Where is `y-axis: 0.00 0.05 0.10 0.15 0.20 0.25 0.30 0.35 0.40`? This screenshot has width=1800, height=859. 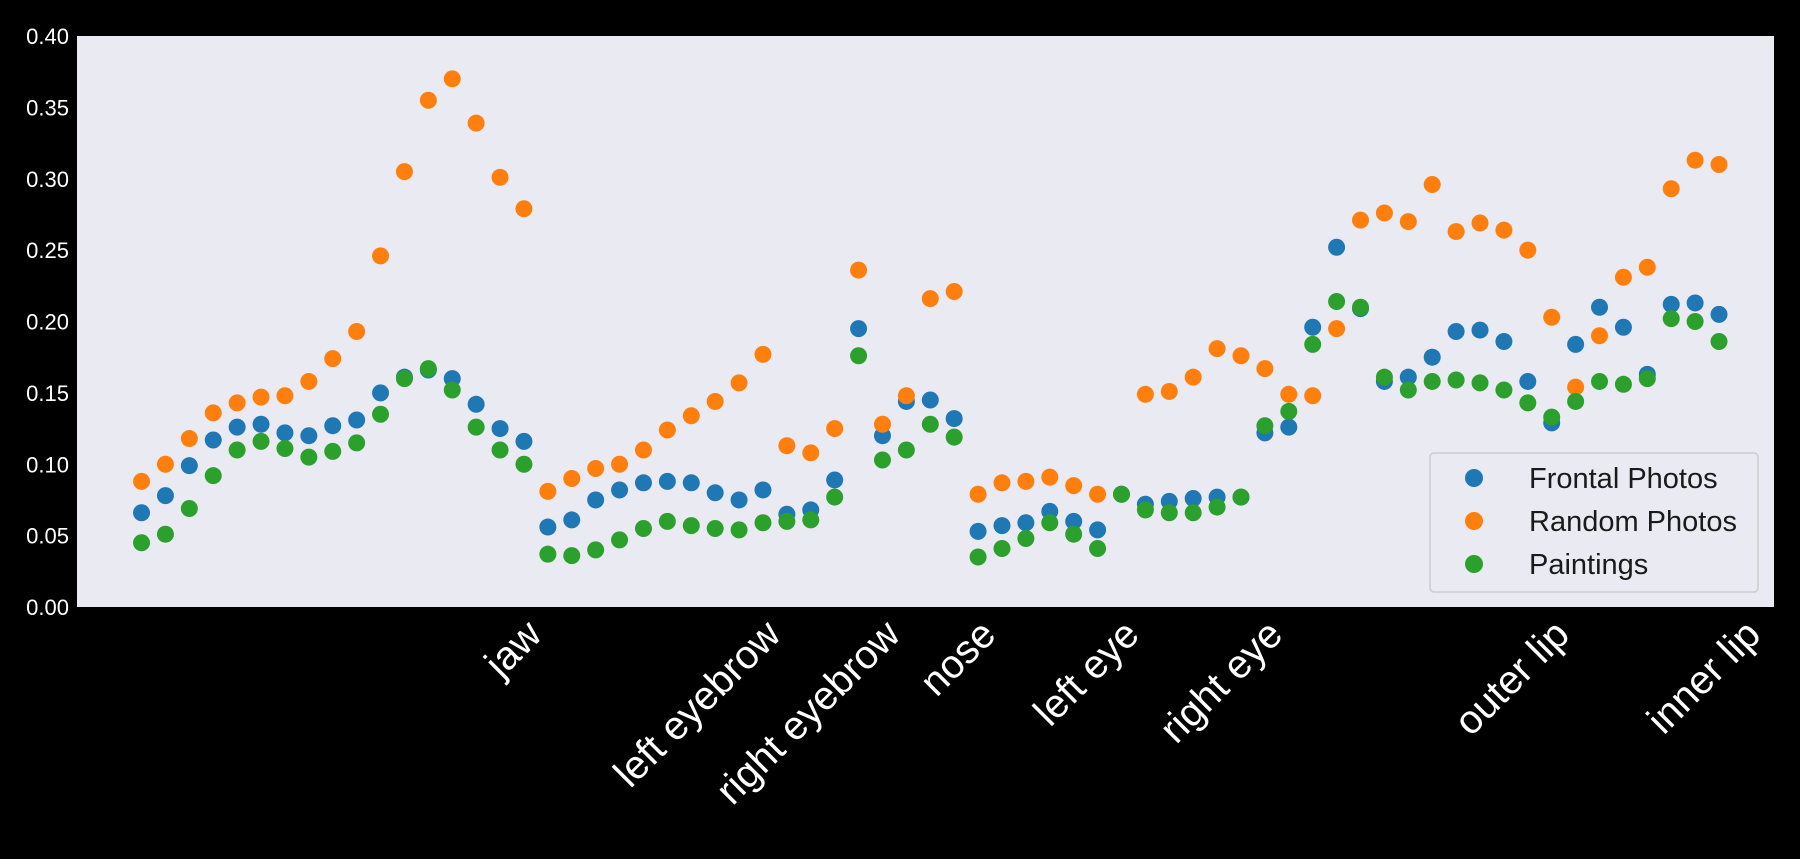 y-axis: 0.00 0.05 0.10 0.15 0.20 0.25 0.30 0.35 0.40 is located at coordinates (47, 322).